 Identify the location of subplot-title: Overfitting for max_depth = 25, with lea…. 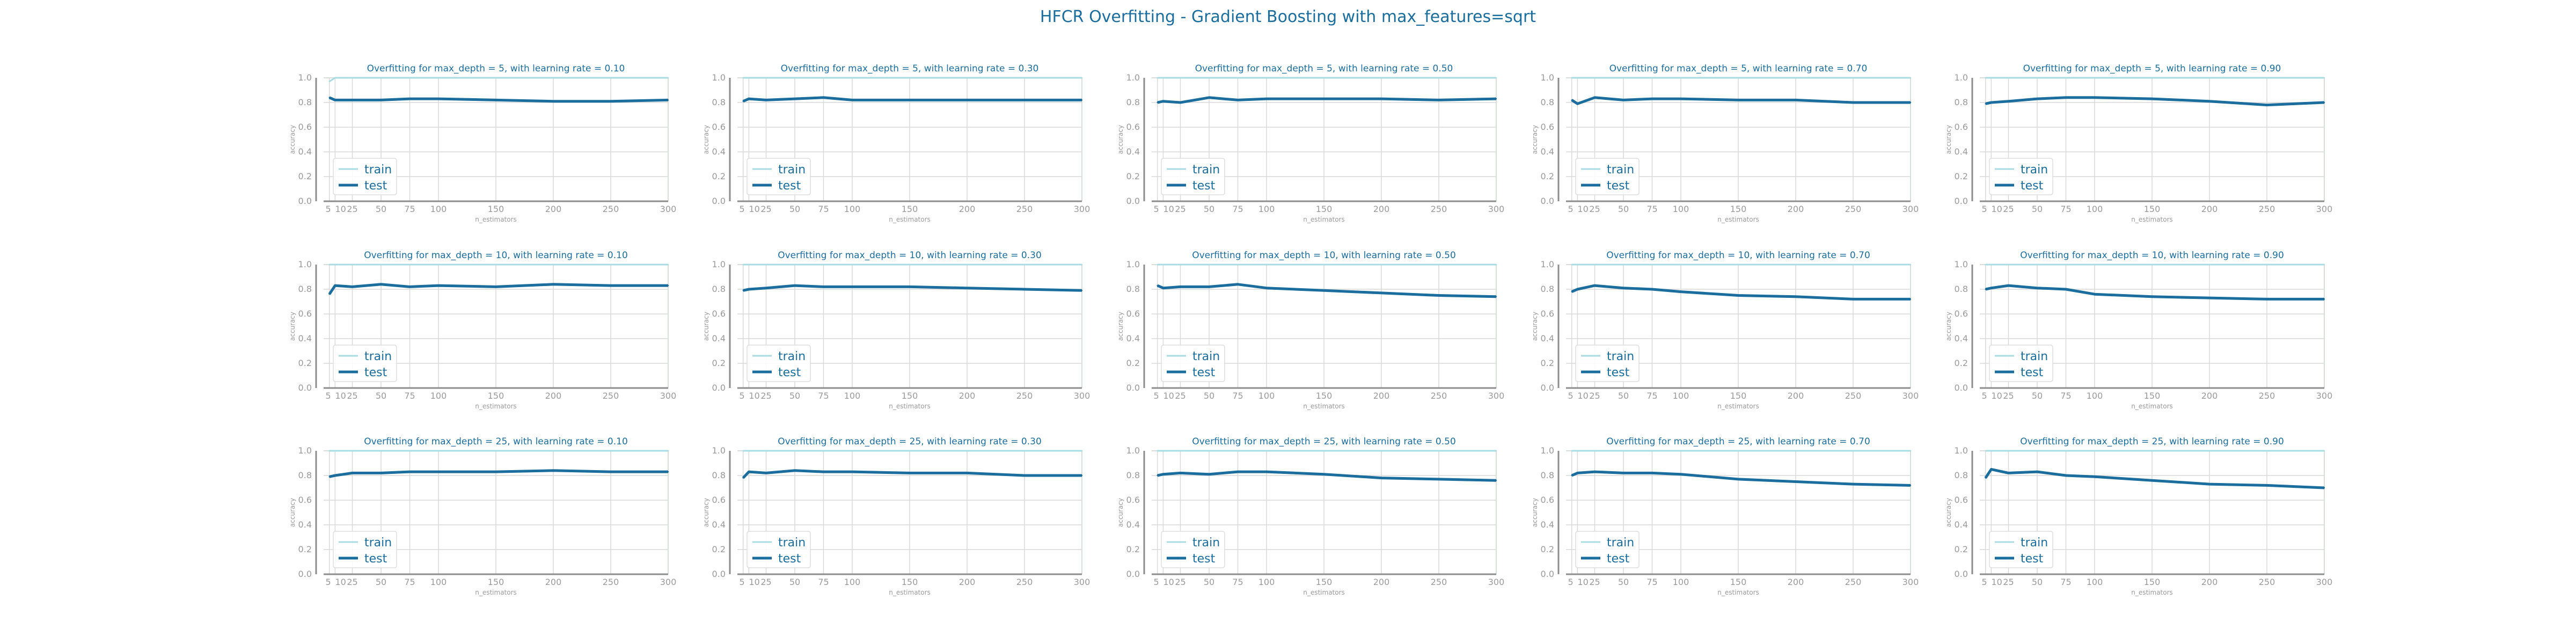
(910, 441).